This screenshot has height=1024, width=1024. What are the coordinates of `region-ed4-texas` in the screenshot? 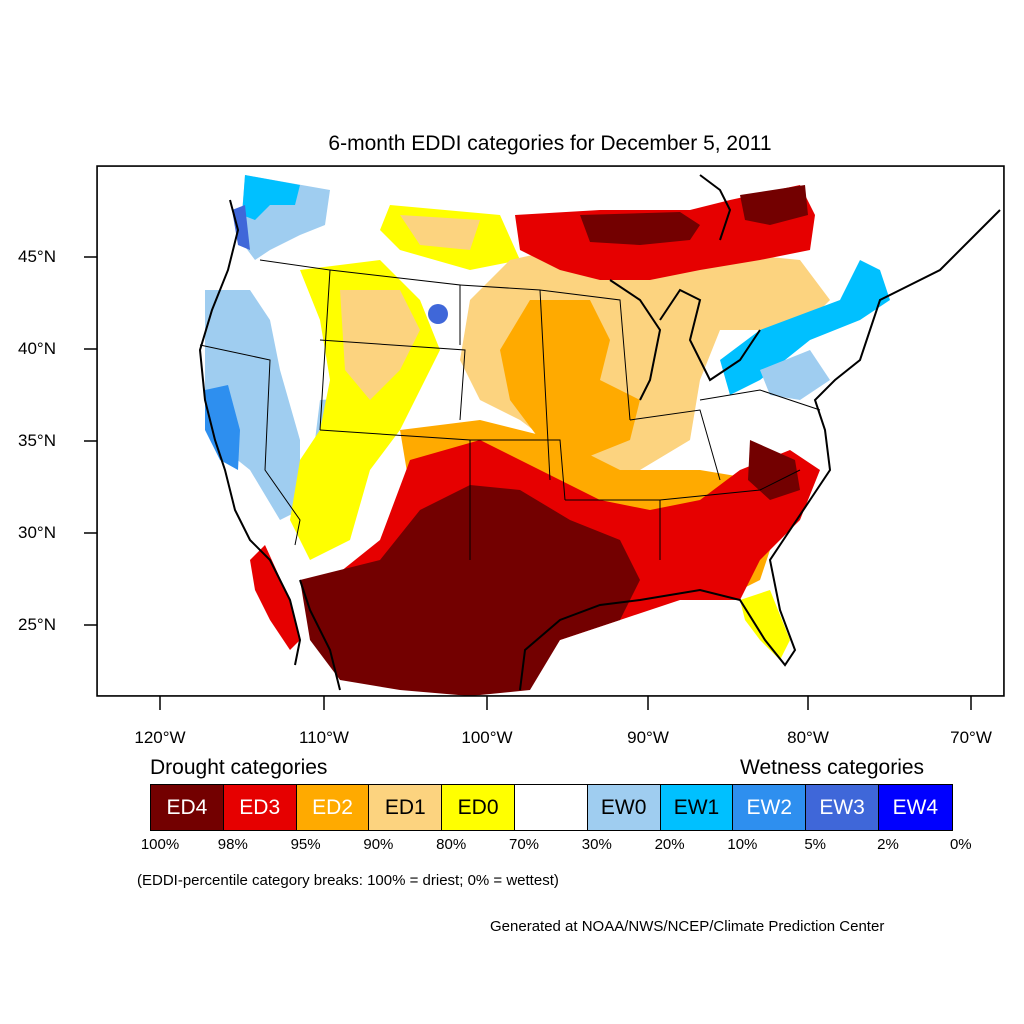 It's located at (470, 590).